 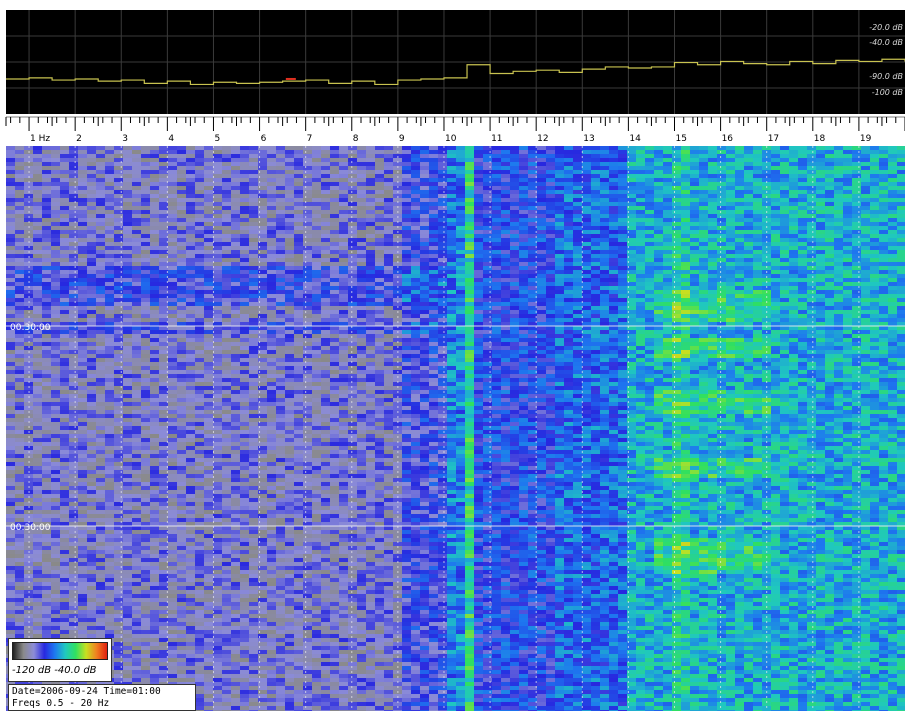 What do you see at coordinates (171, 139) in the screenshot?
I see `frequency-tick-label: 4` at bounding box center [171, 139].